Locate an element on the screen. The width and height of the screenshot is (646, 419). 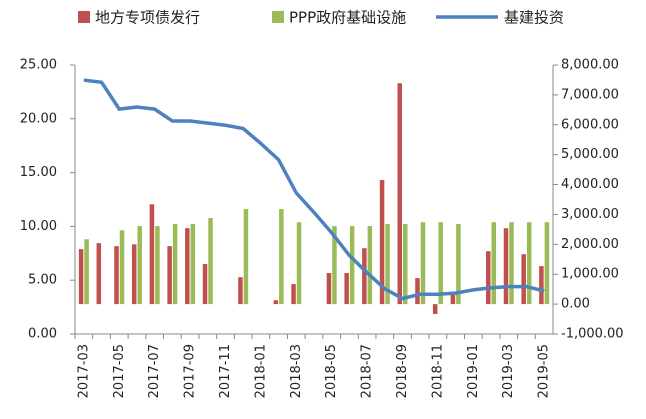
y-tick-label: 5.00 is located at coordinates (42, 280).